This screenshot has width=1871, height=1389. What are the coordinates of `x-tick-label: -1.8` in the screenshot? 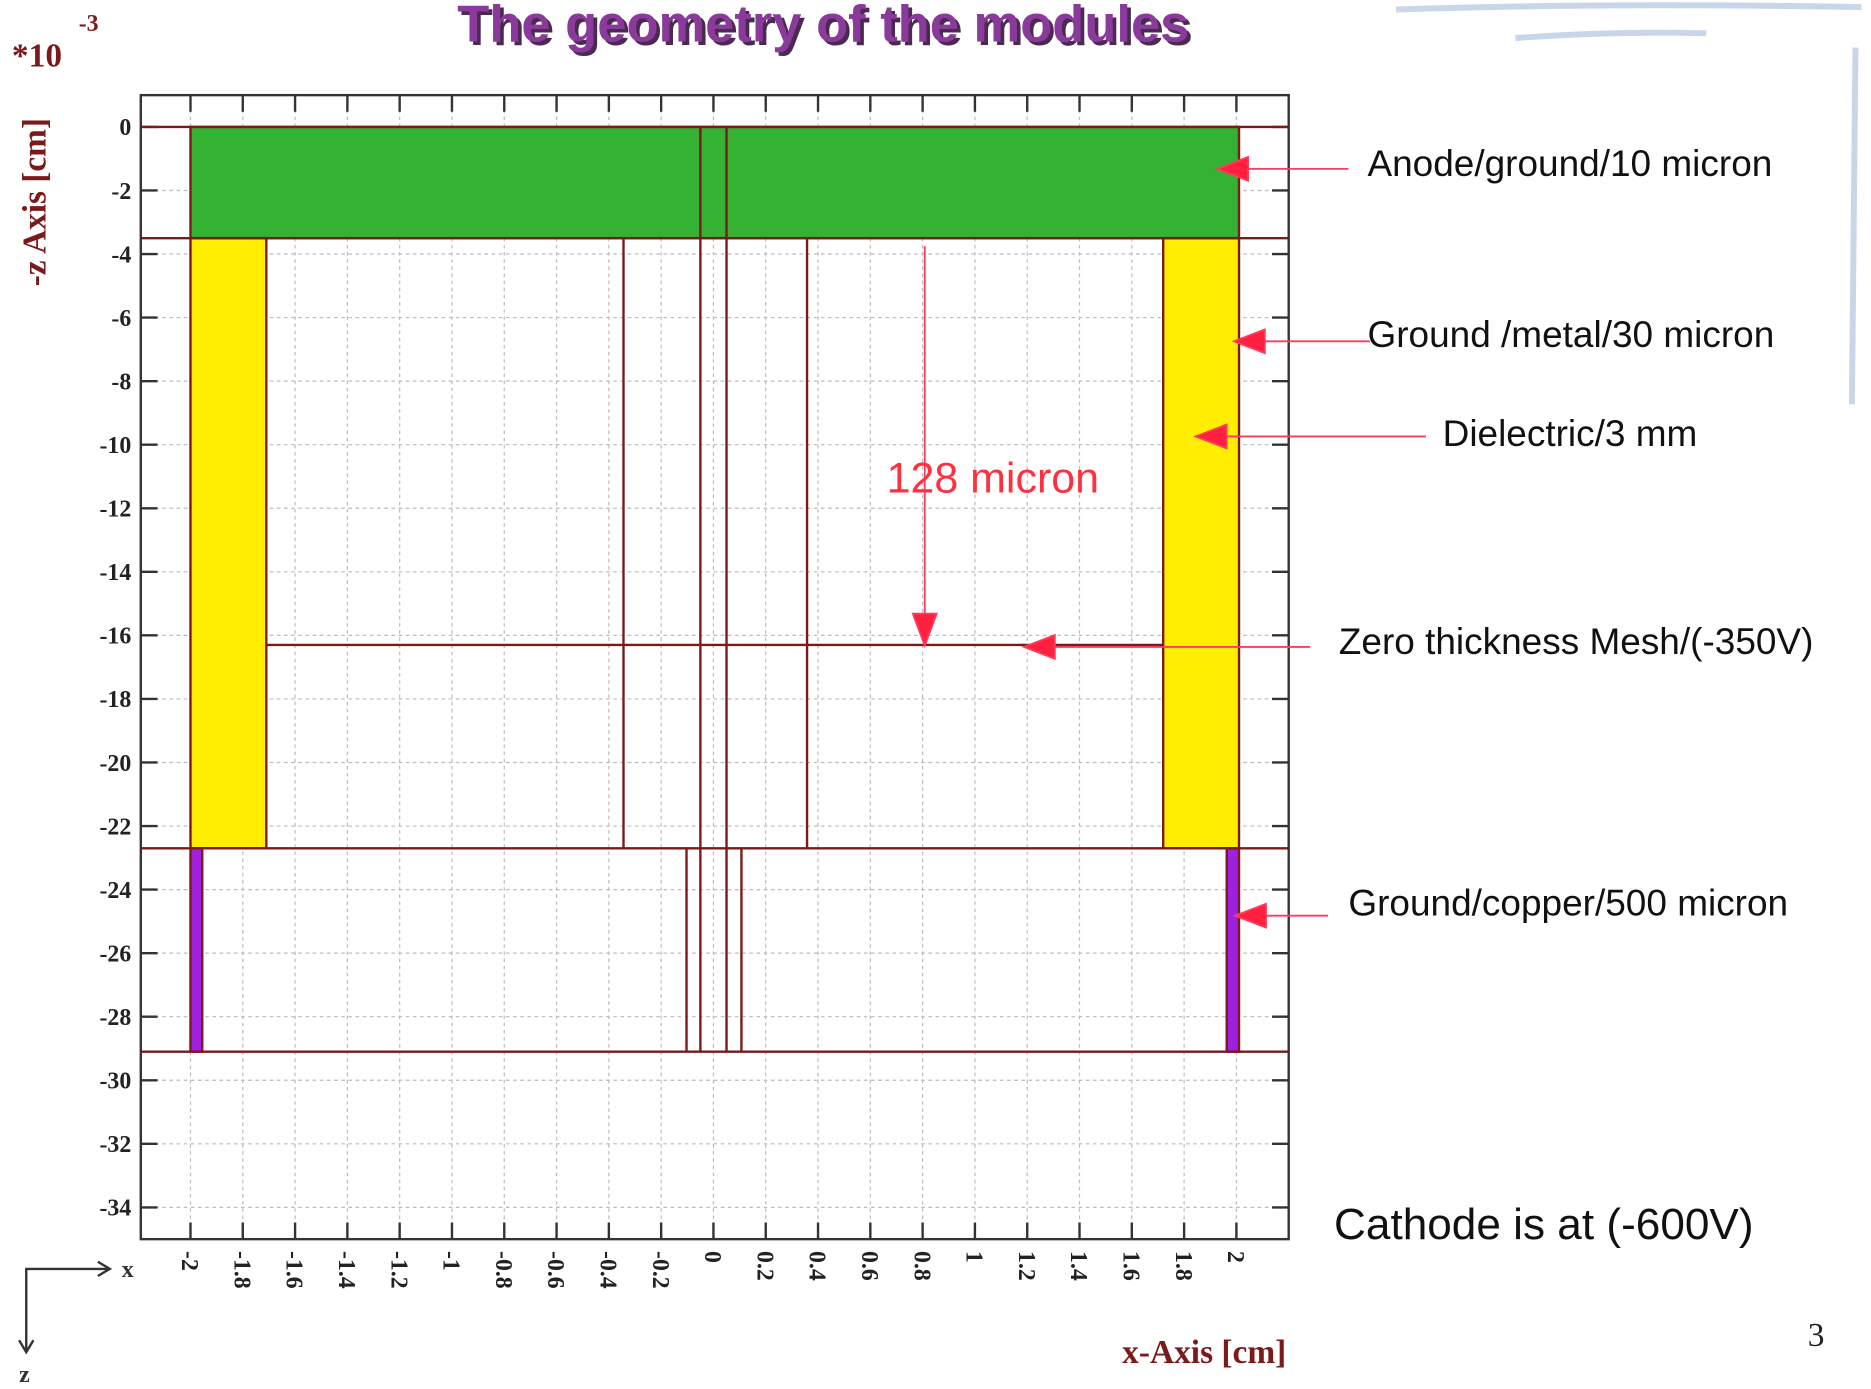 It's located at (241, 1270).